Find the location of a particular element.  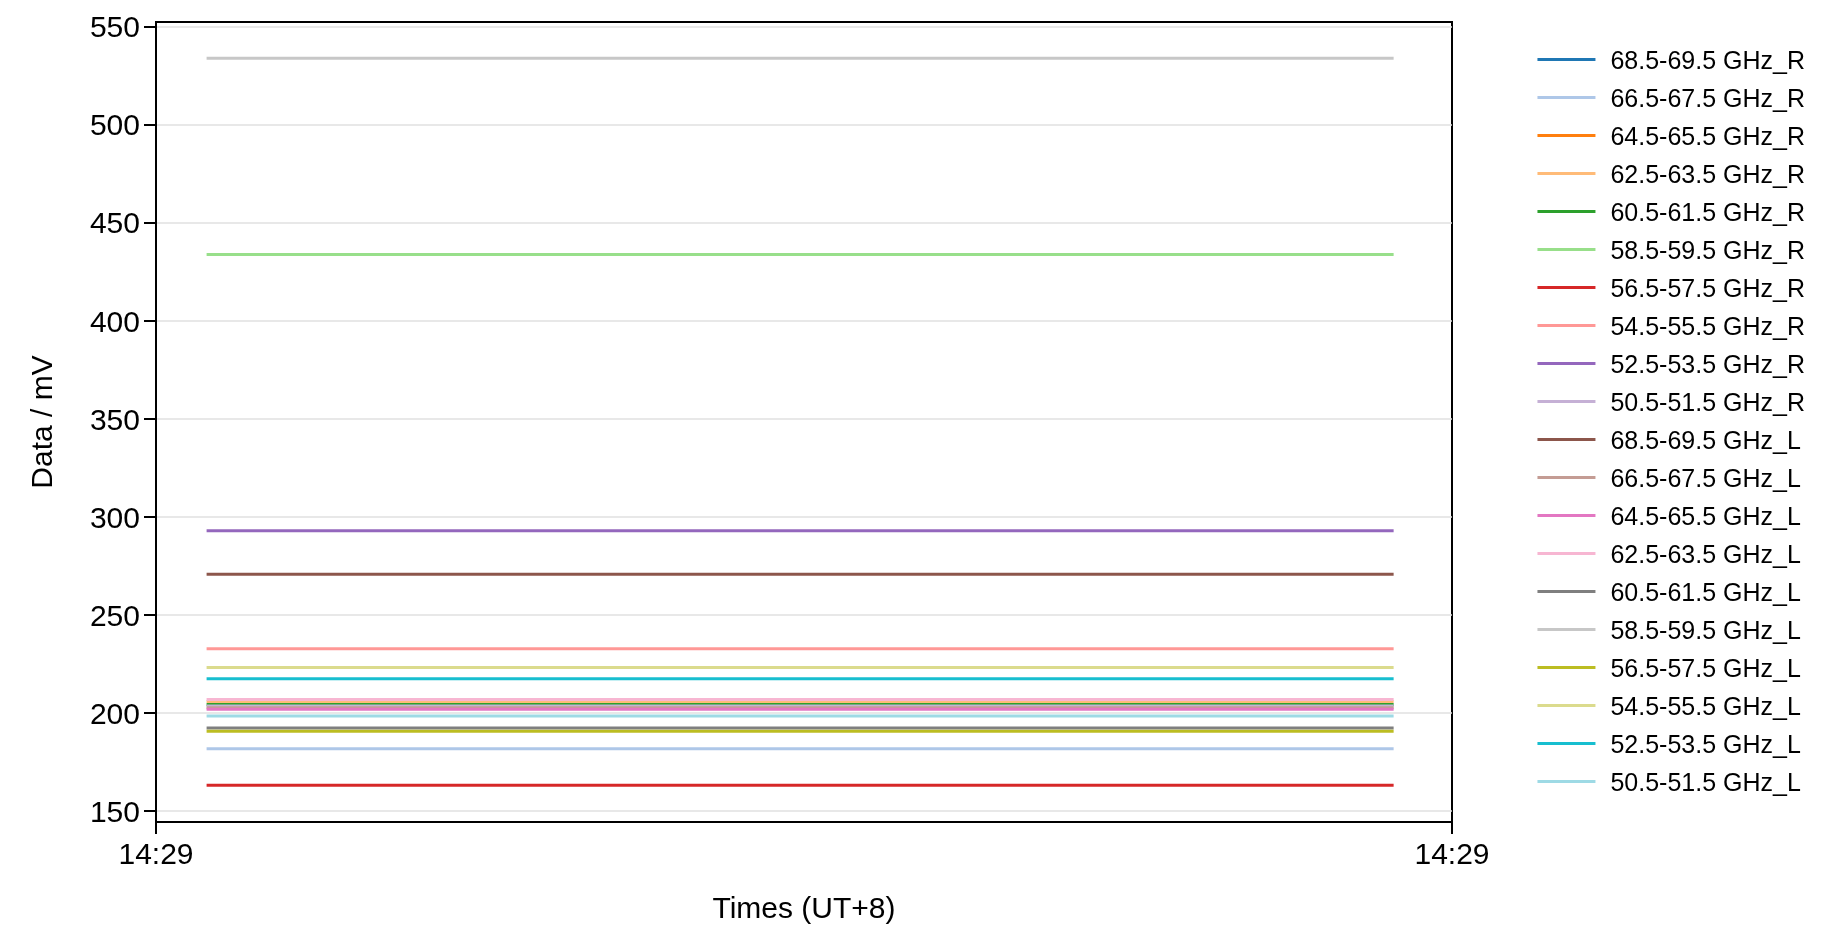

legend-label: 66.5-67.5 GHz_L is located at coordinates (1705, 477).